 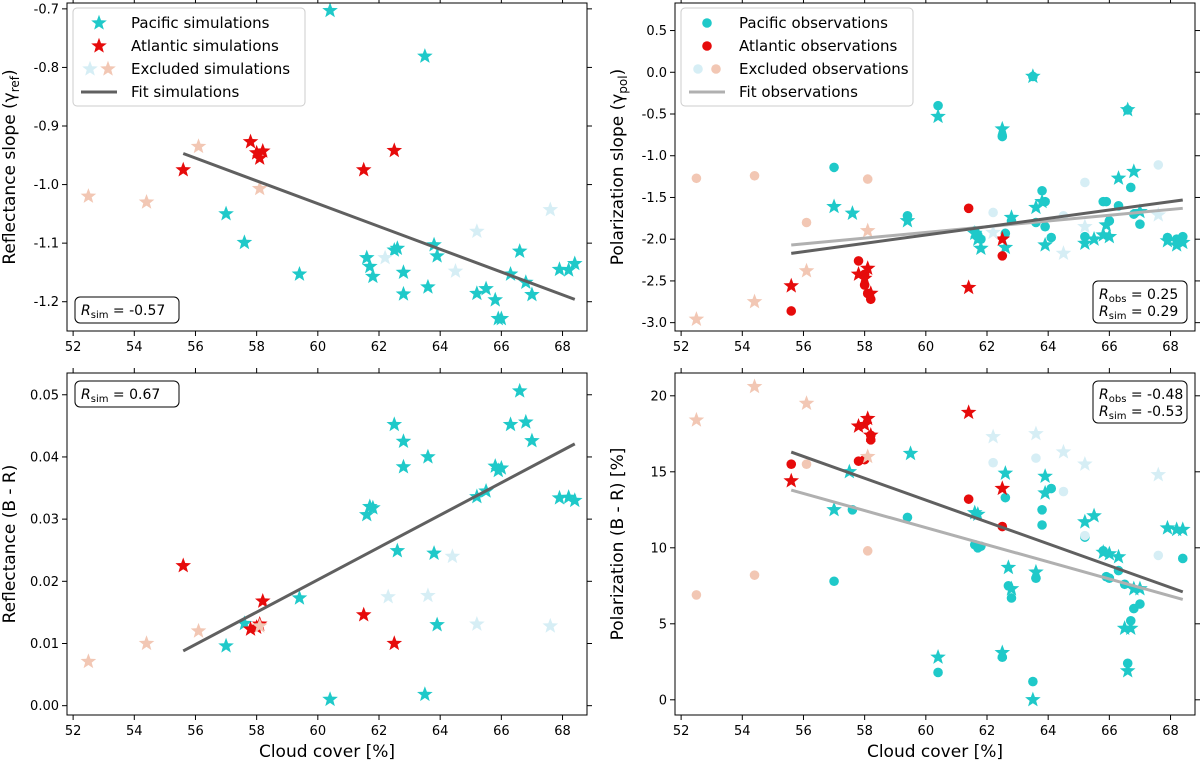 What do you see at coordinates (782, 199) in the screenshot?
I see `series-excluded-observations` at bounding box center [782, 199].